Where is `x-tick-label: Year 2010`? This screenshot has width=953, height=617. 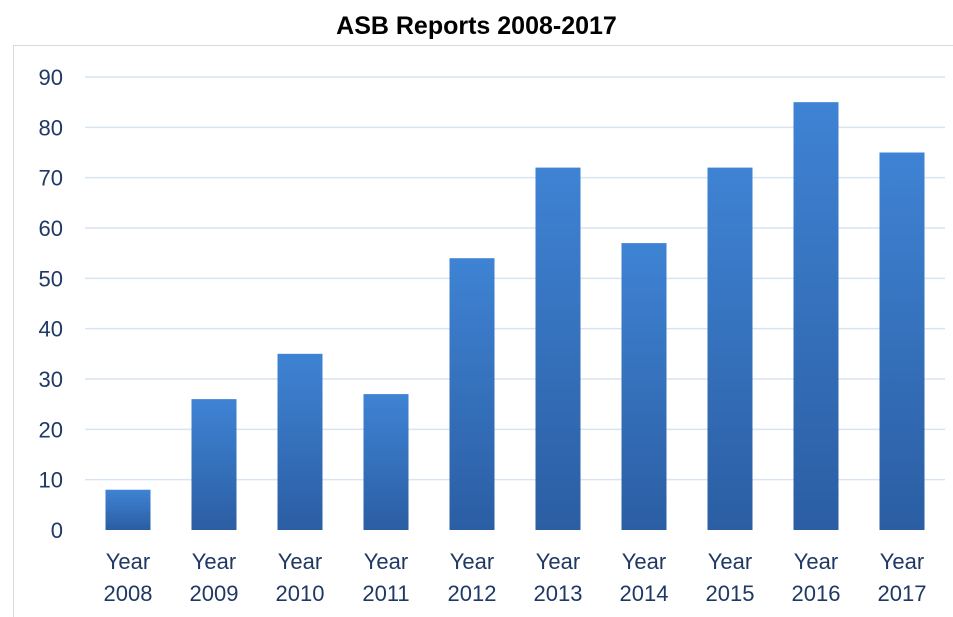
x-tick-label: Year 2010 is located at coordinates (300, 577).